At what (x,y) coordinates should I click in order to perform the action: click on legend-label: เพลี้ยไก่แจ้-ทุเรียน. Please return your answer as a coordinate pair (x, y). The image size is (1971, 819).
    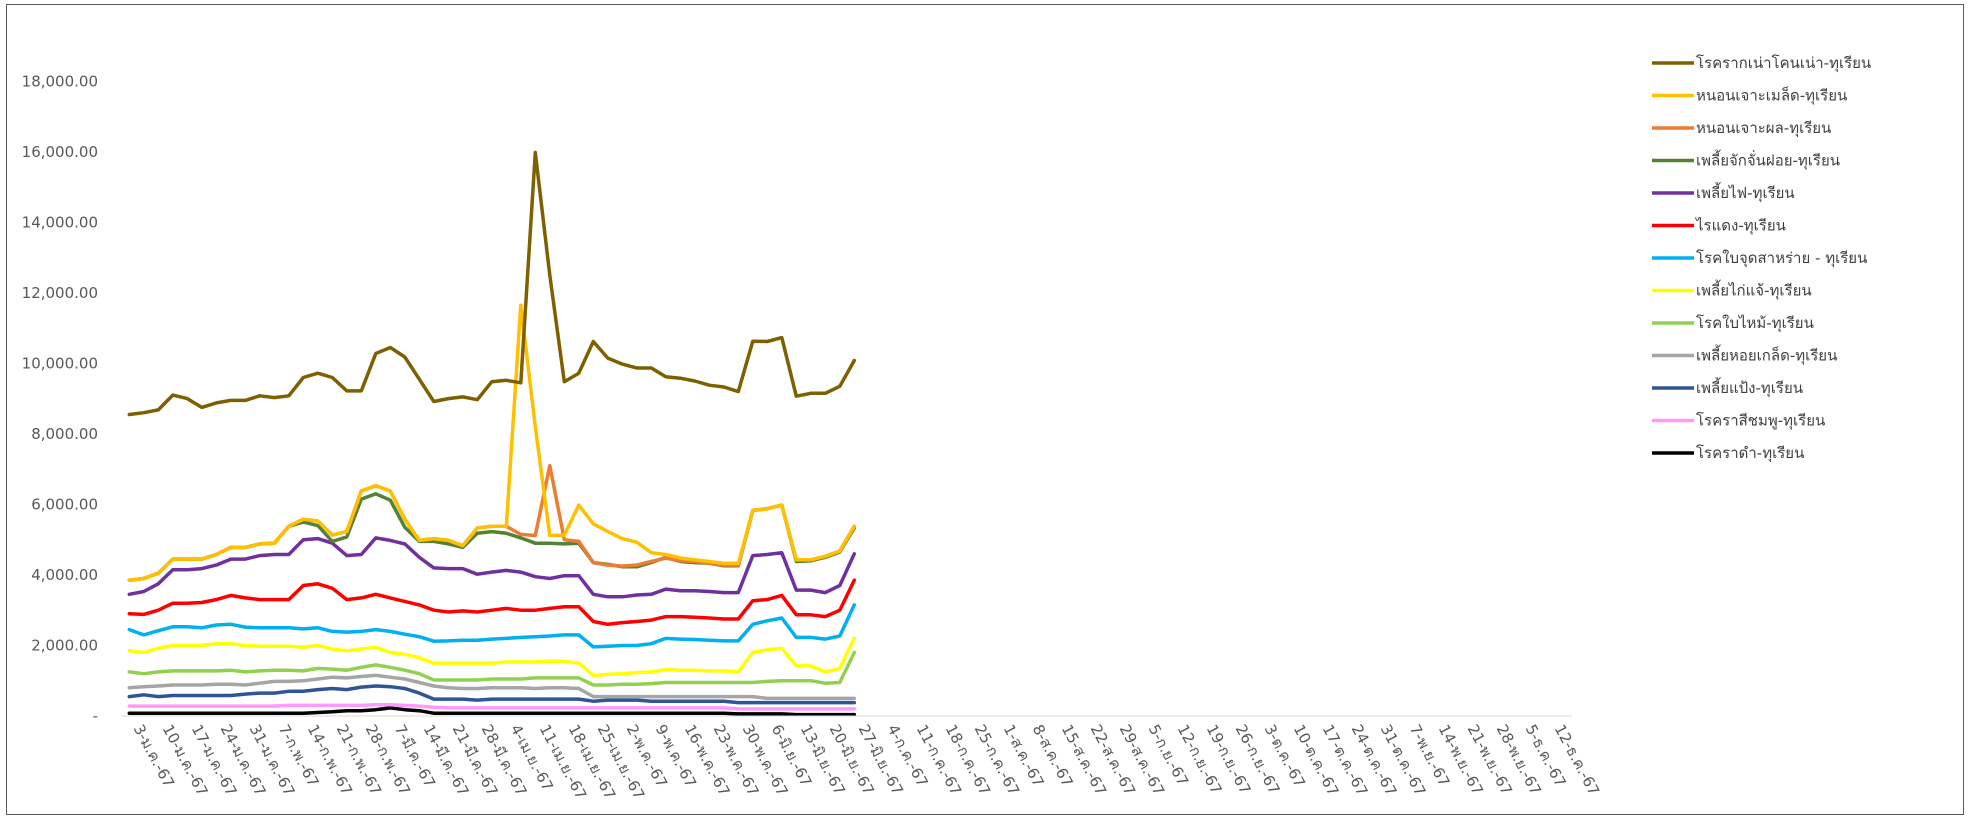
    Looking at the image, I should click on (1754, 290).